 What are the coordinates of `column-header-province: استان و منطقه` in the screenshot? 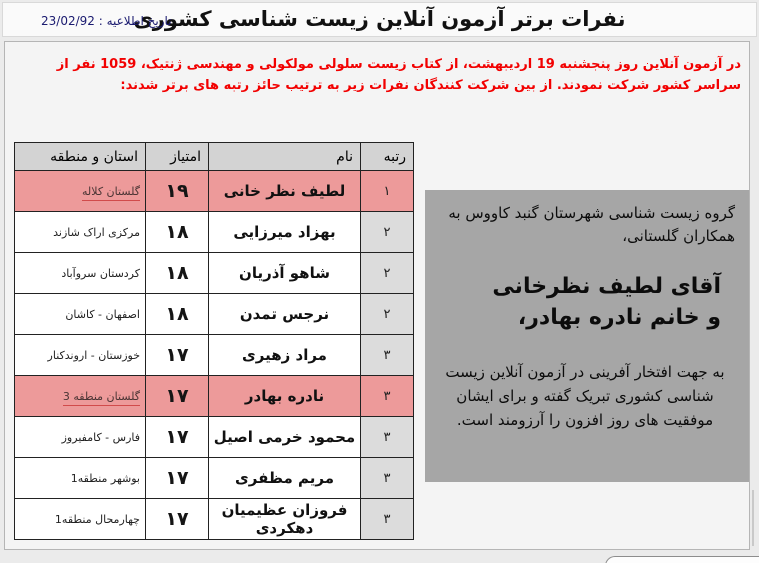 It's located at (80, 156).